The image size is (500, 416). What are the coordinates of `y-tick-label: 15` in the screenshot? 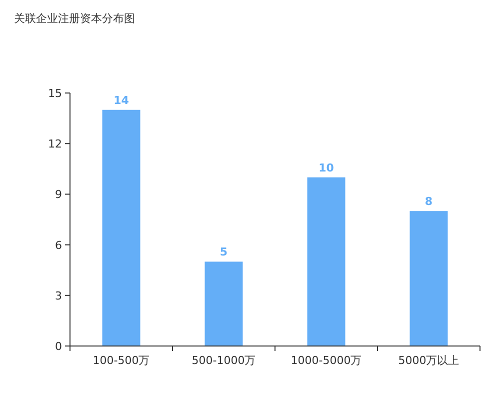 It's located at (55, 93).